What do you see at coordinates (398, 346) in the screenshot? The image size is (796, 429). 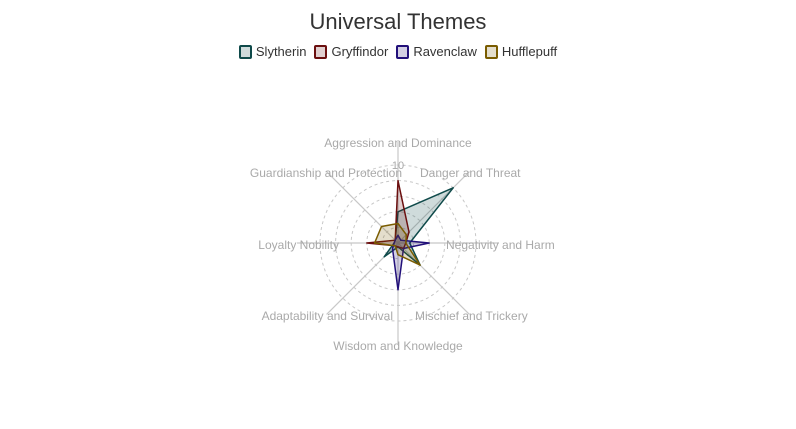 I see `axis-label: Wisdom and Knowledge` at bounding box center [398, 346].